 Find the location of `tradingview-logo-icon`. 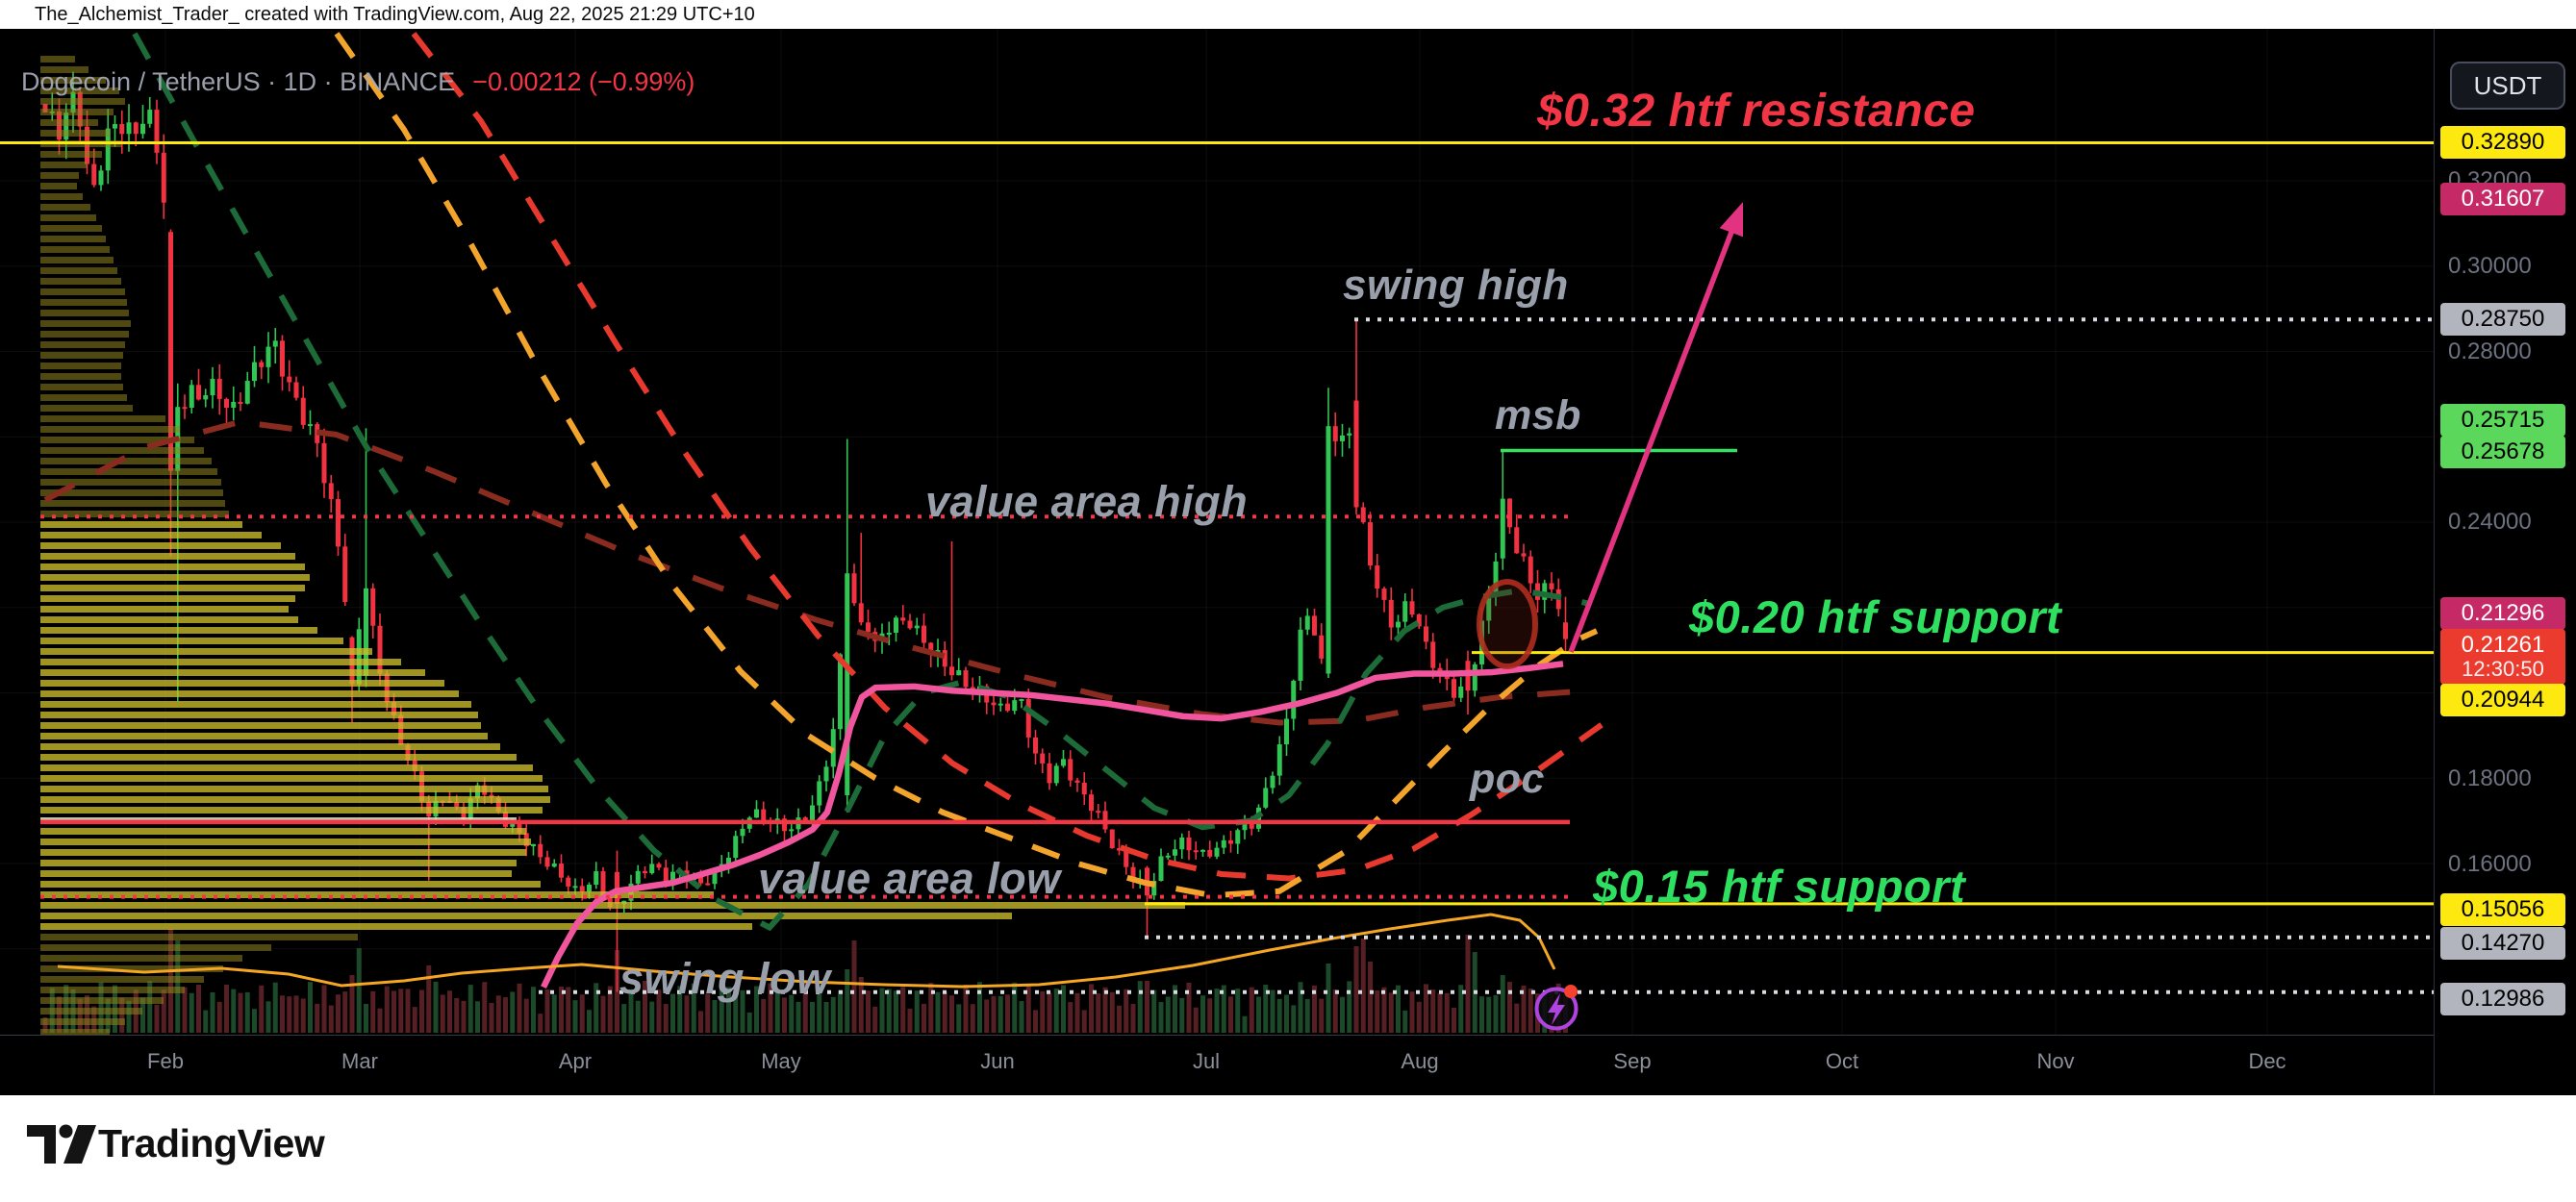

tradingview-logo-icon is located at coordinates (64, 1145).